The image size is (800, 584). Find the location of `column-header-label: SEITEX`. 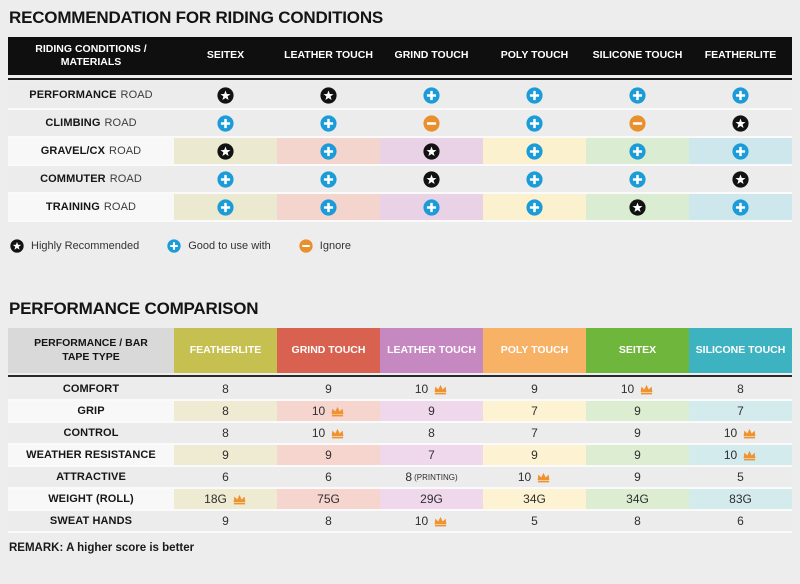

column-header-label: SEITEX is located at coordinates (637, 349).